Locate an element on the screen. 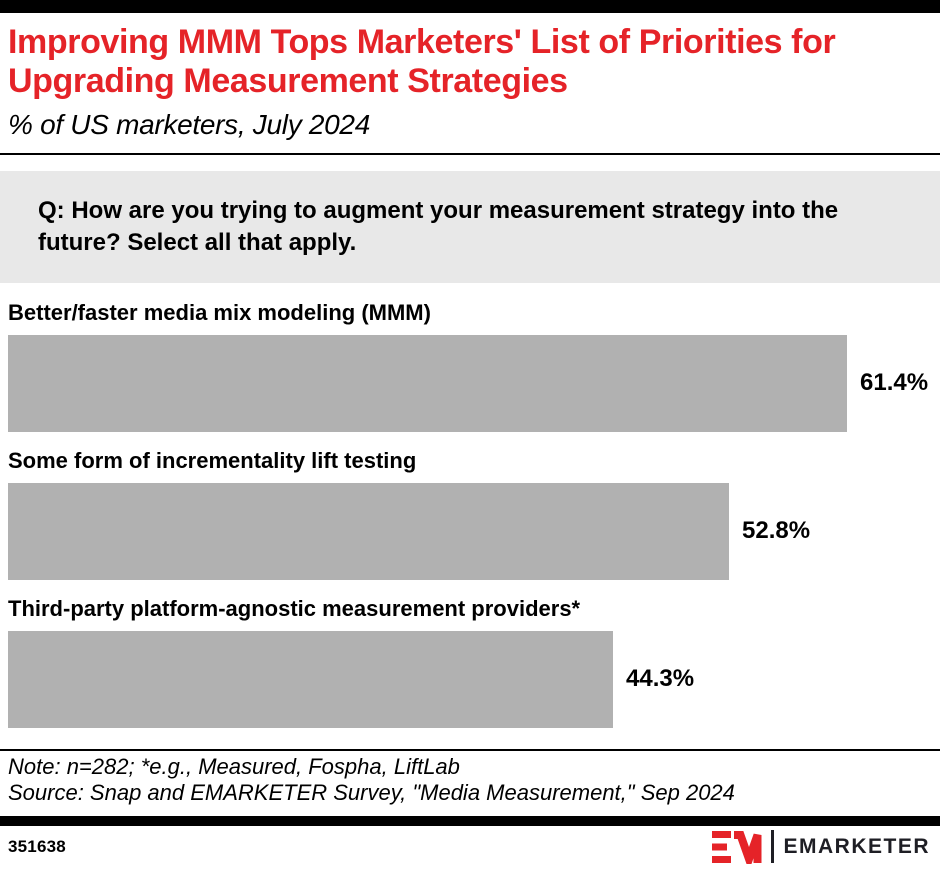 The width and height of the screenshot is (940, 876). emarketer-logo: EMARKETER is located at coordinates (821, 847).